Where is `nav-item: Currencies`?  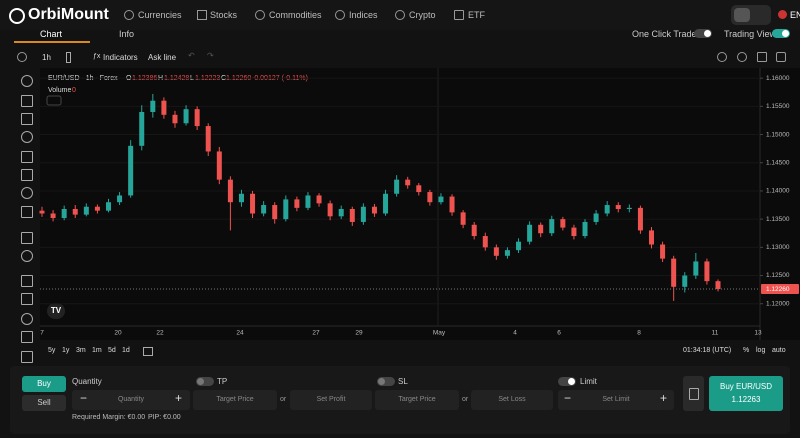 nav-item: Currencies is located at coordinates (160, 15).